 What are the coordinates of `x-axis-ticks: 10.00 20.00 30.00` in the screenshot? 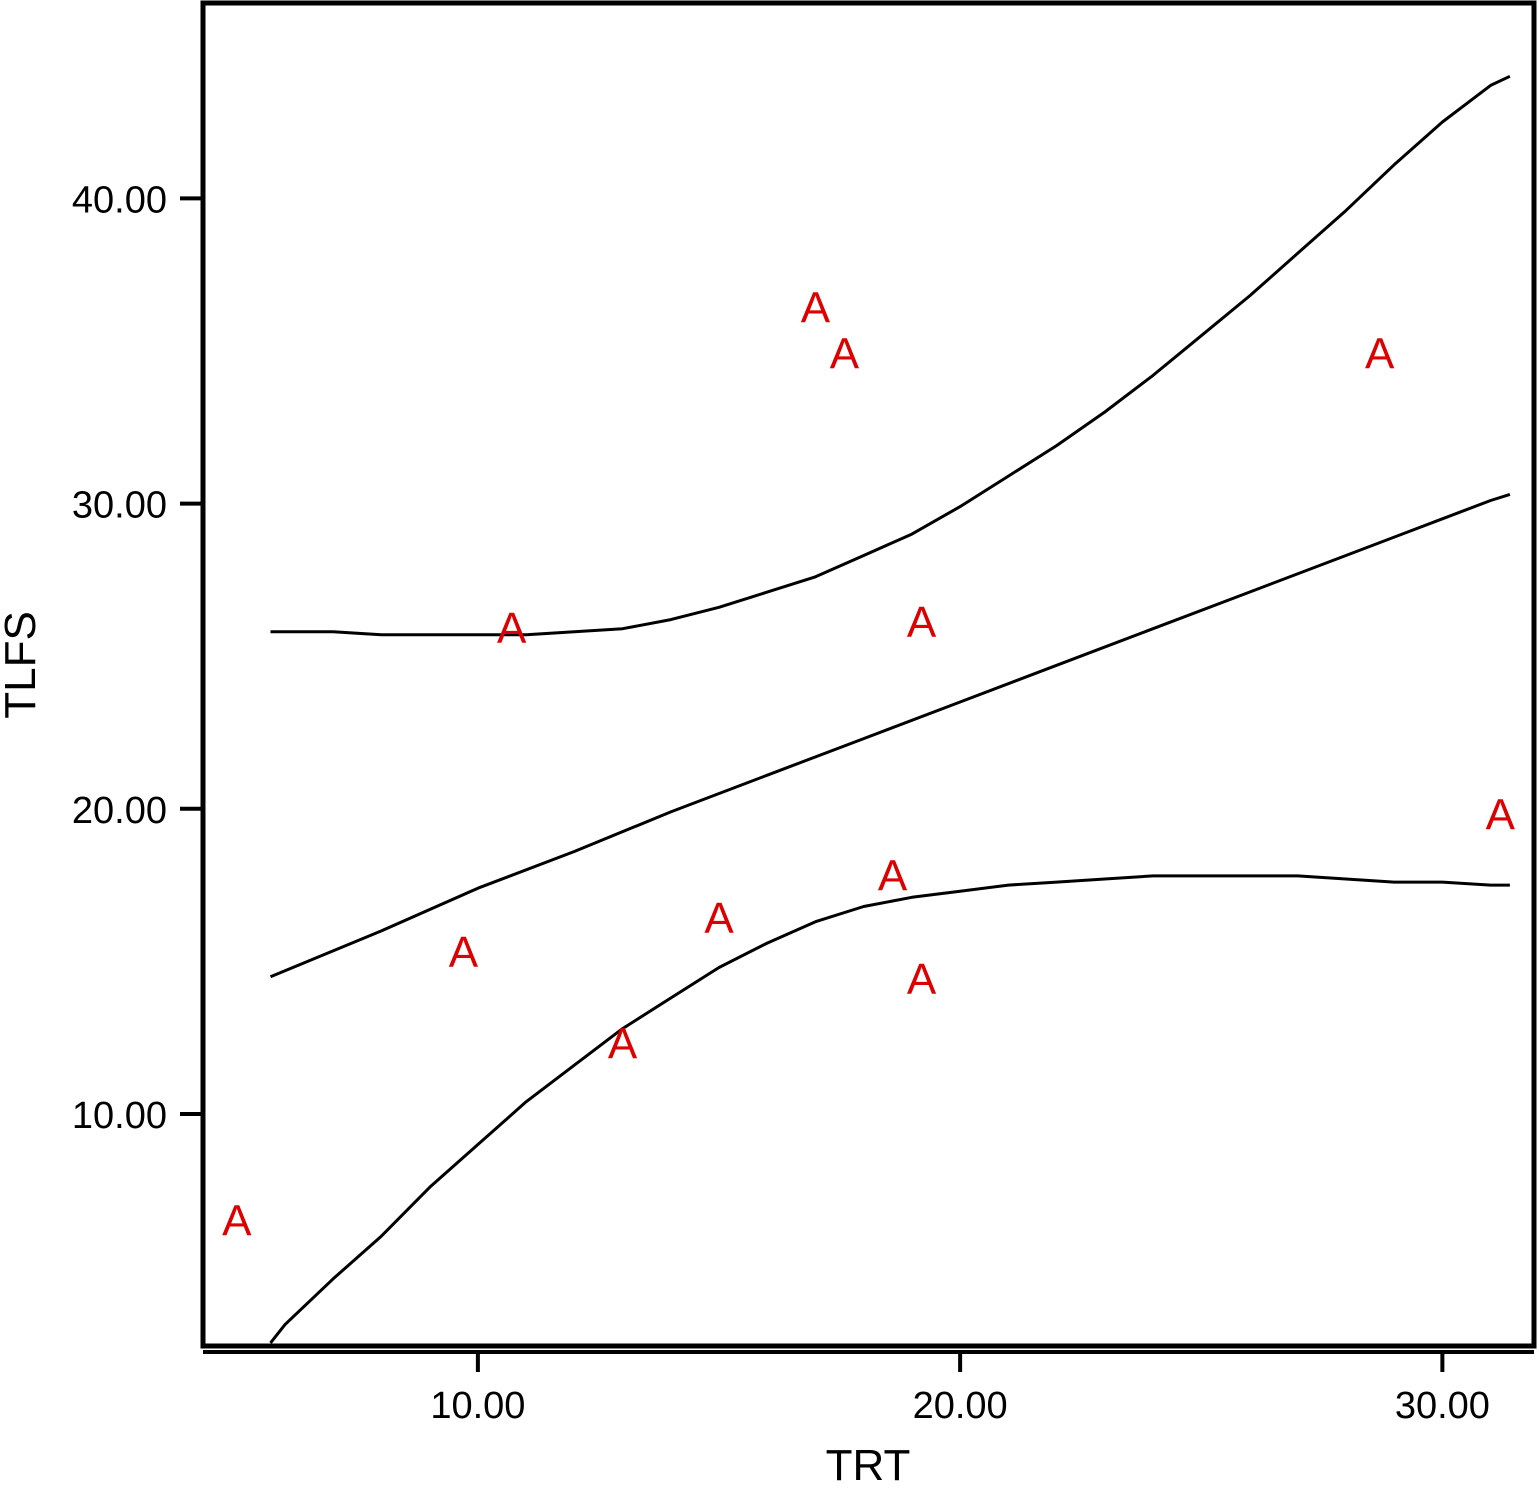 It's located at (960, 1389).